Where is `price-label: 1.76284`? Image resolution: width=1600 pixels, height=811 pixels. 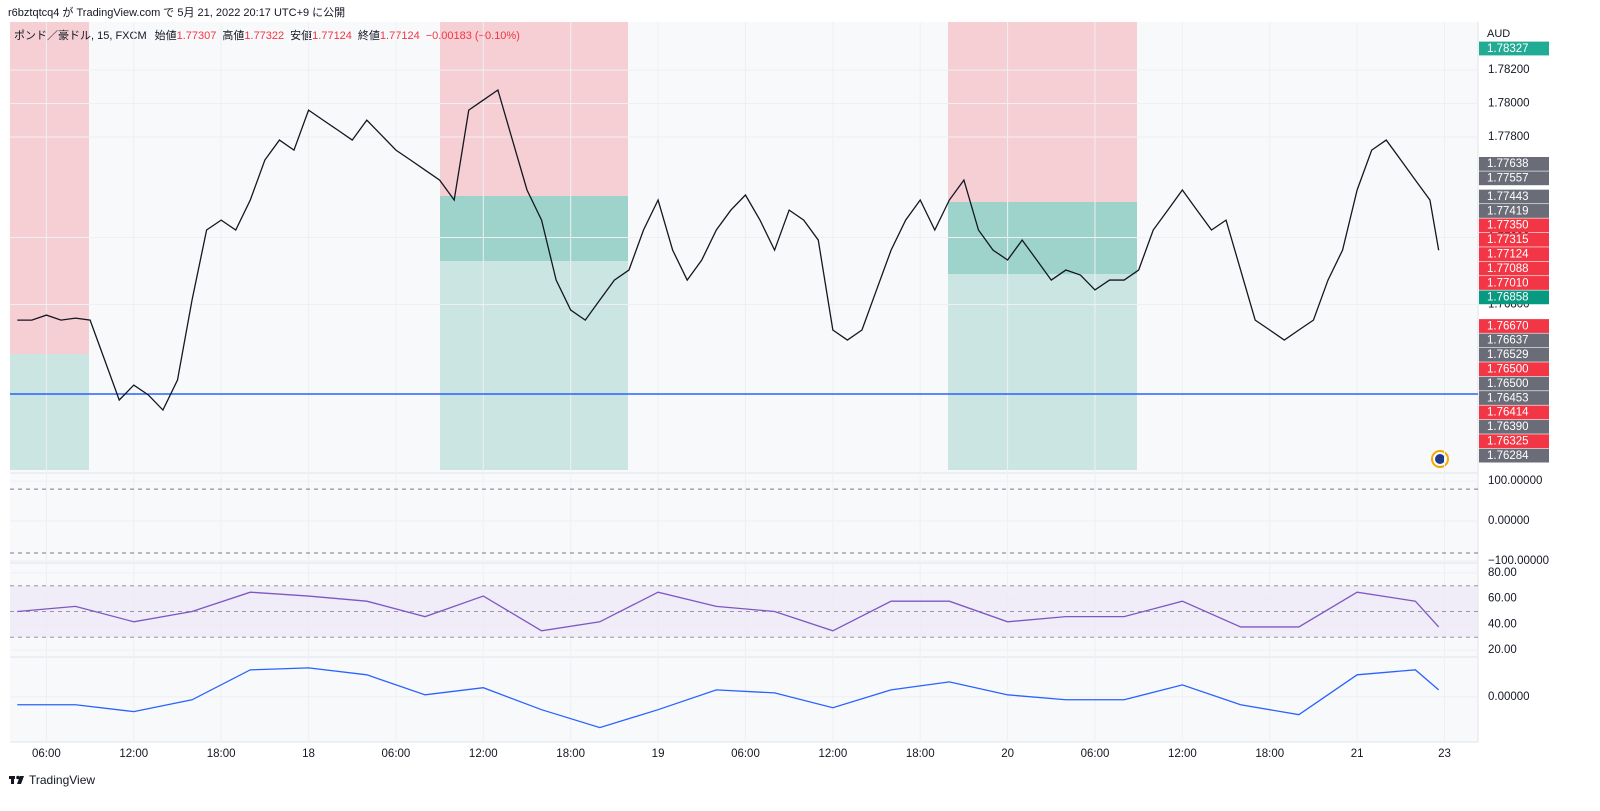
price-label: 1.76284 is located at coordinates (1508, 456).